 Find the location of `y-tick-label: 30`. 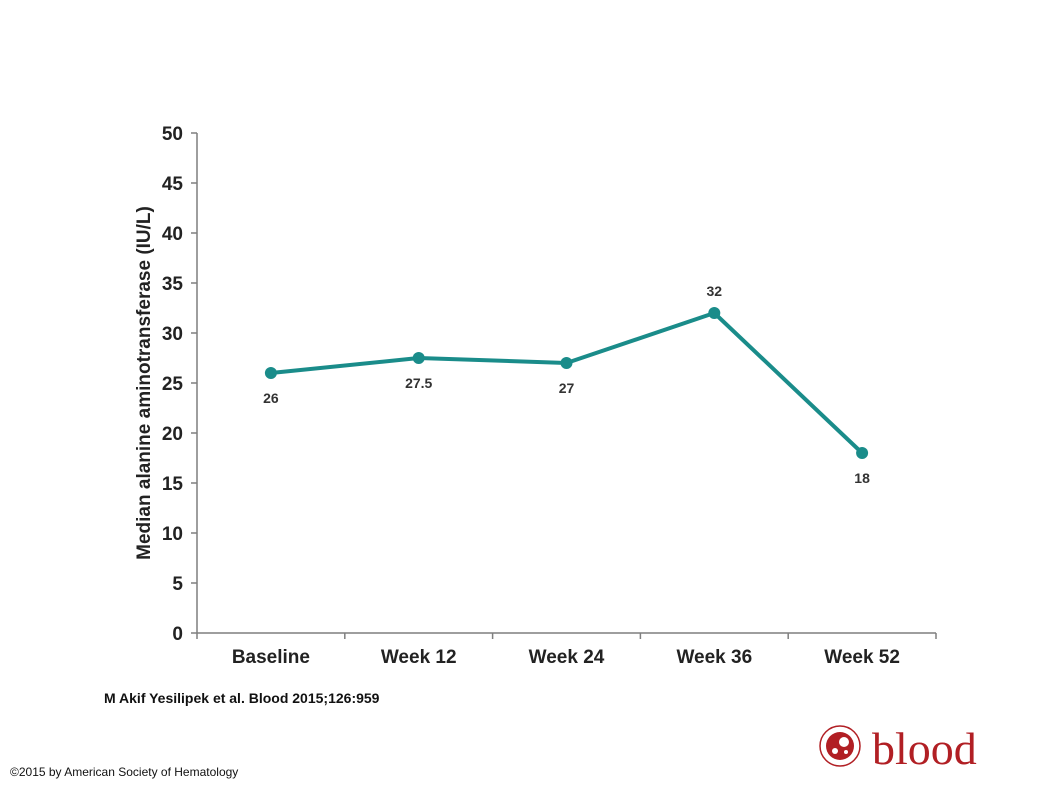

y-tick-label: 30 is located at coordinates (172, 334).